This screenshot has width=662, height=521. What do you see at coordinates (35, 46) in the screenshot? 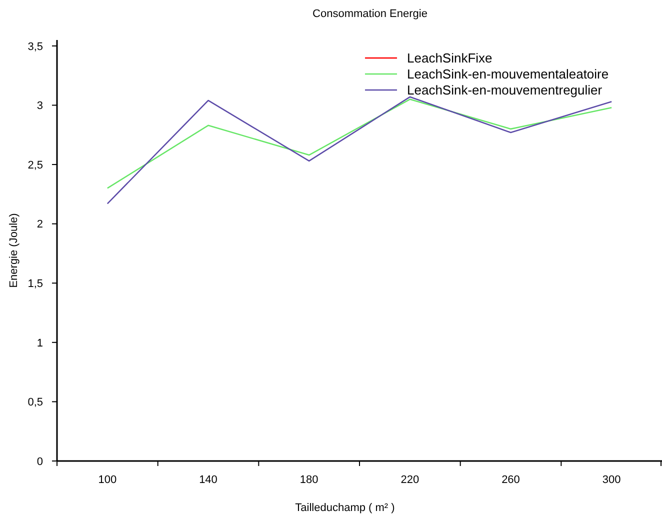
I see `y-tick-label: 3,5` at bounding box center [35, 46].